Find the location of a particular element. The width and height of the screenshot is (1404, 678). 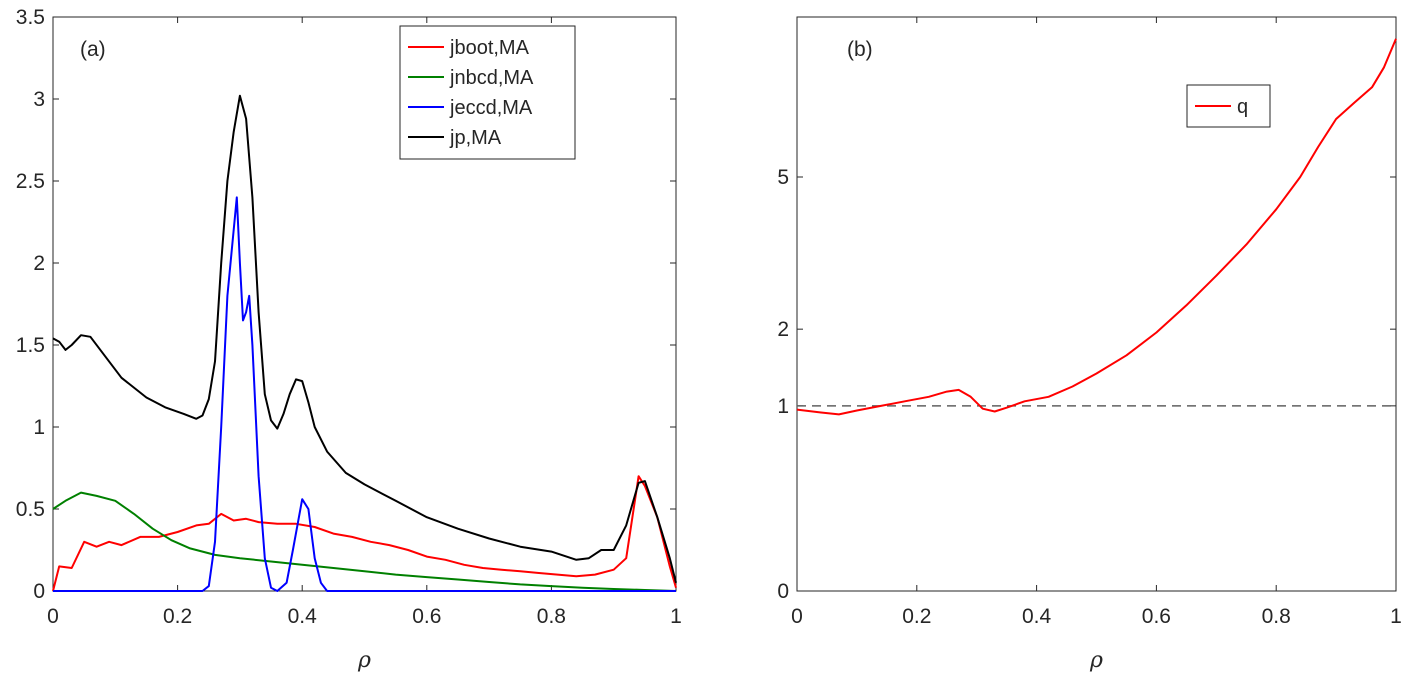

legend-label: q is located at coordinates (1242, 107).